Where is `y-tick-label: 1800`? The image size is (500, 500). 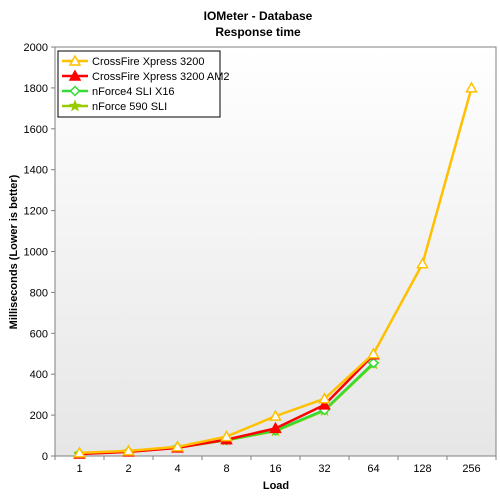
y-tick-label: 1800 is located at coordinates (36, 89).